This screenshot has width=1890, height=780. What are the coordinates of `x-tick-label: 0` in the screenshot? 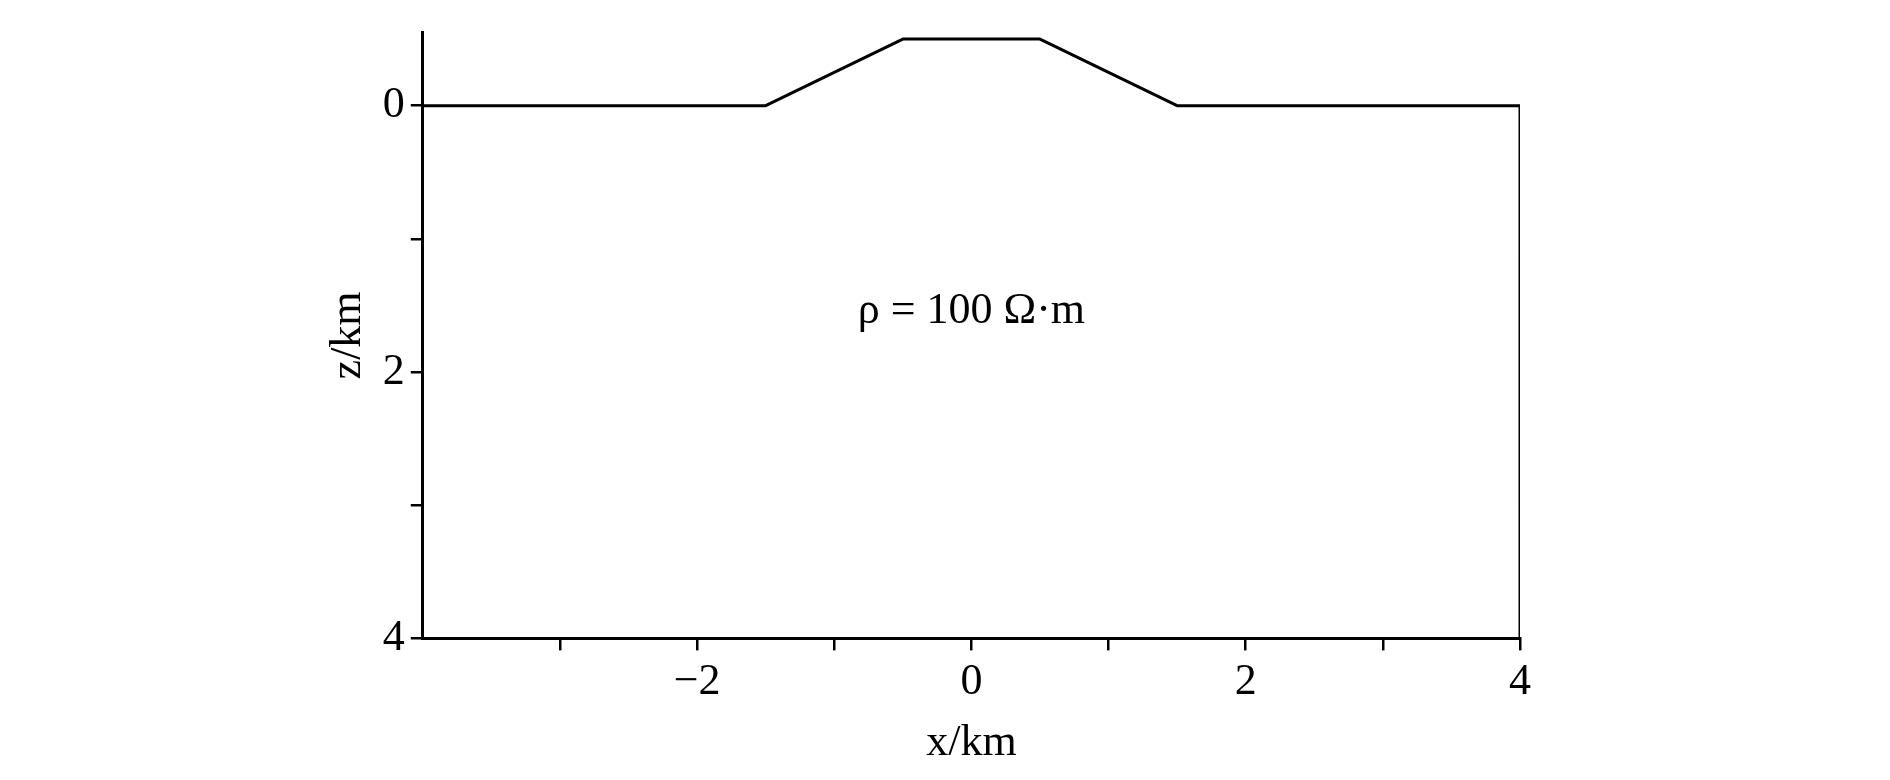 It's located at (971, 680).